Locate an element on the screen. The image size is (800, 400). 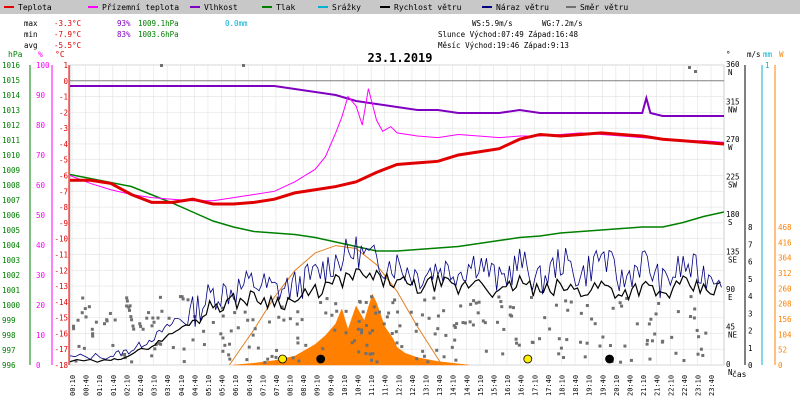
axis-unit-hpa: hPa is located at coordinates (15, 54).